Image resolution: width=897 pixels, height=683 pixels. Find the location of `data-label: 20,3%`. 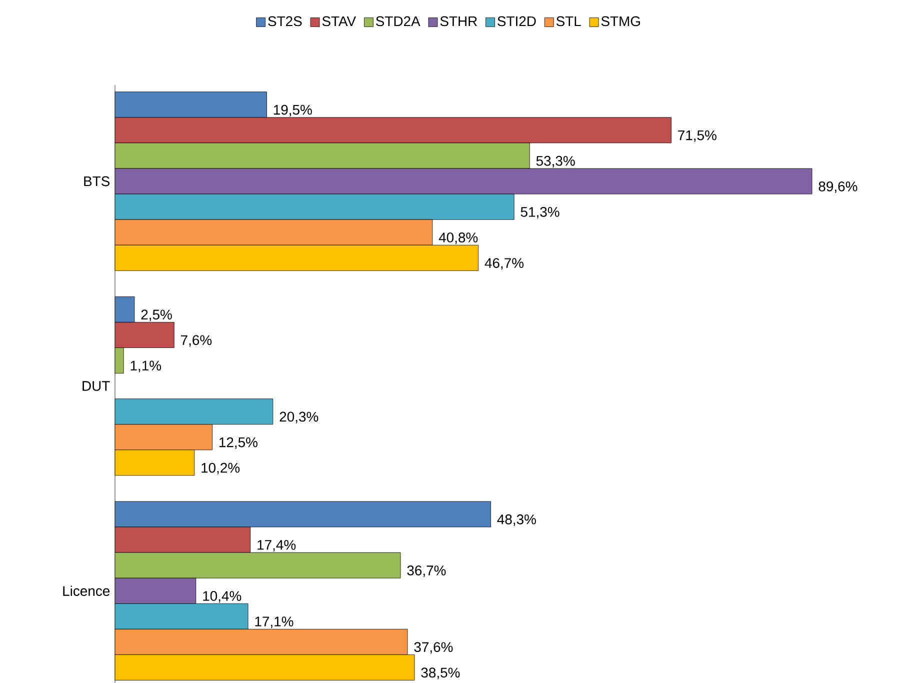

data-label: 20,3% is located at coordinates (299, 418).